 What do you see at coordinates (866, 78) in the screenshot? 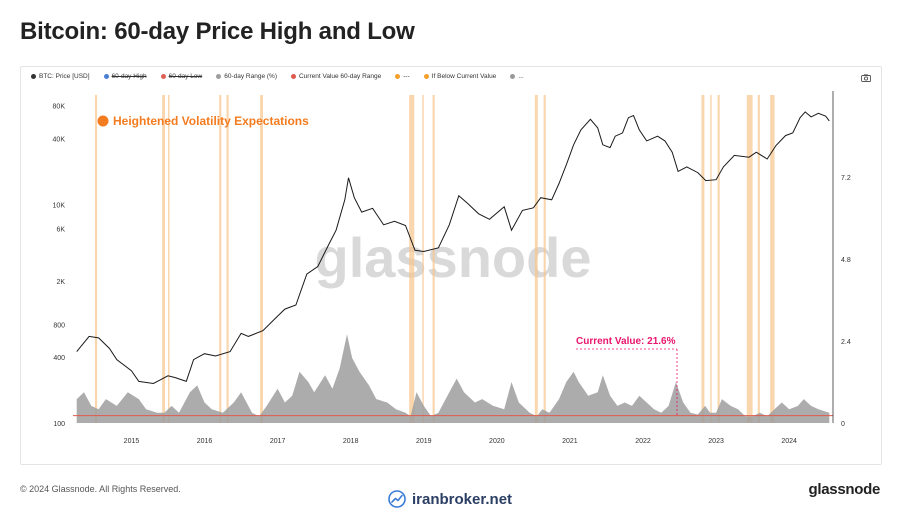
I see `camera-icon` at bounding box center [866, 78].